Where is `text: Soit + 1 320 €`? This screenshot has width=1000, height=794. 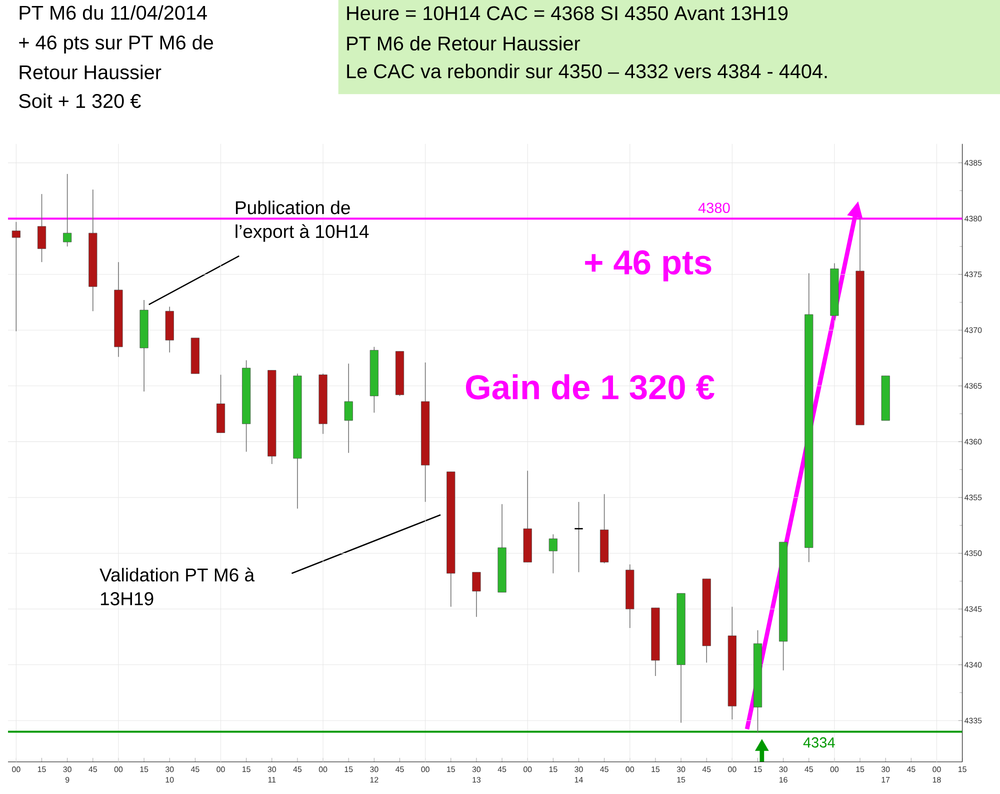
text: Soit + 1 320 € is located at coordinates (80, 101).